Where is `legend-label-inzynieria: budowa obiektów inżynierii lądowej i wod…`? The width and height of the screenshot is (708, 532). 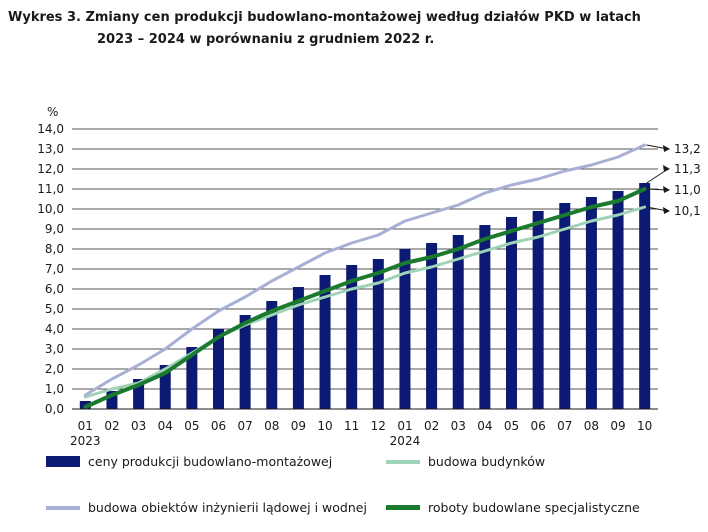 legend-label-inzynieria: budowa obiektów inżynierii lądowej i wod… is located at coordinates (227, 507).